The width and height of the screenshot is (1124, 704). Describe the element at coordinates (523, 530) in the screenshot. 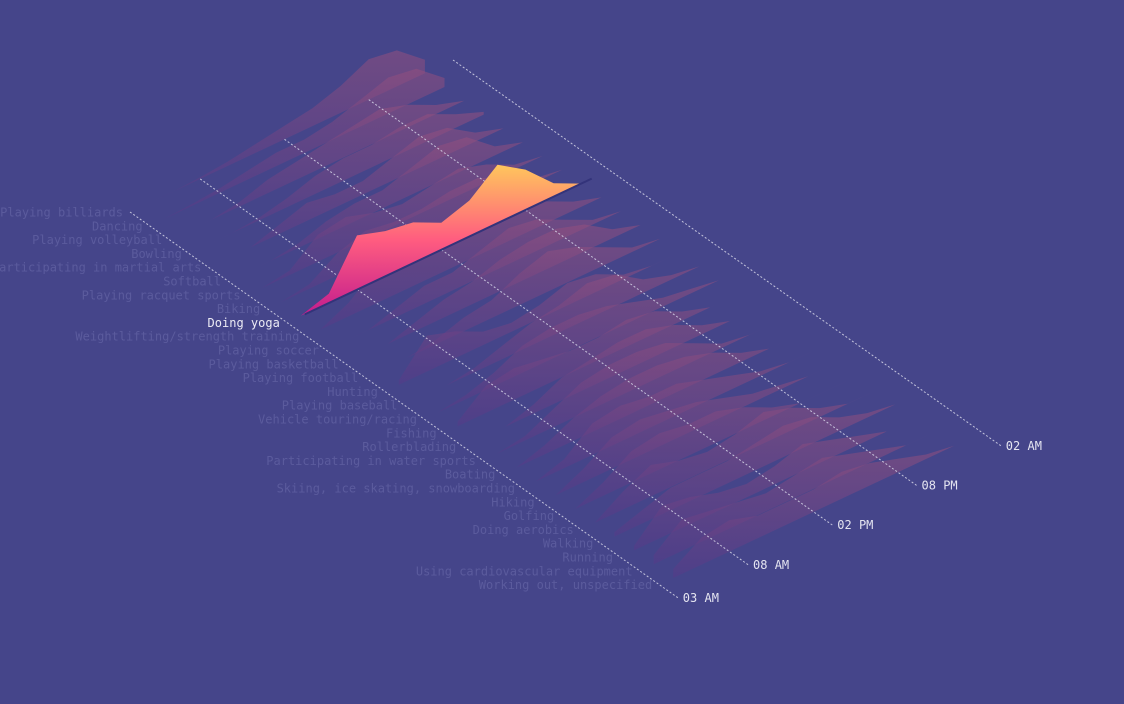

I see `activity-label: Doing aerobics` at that location.